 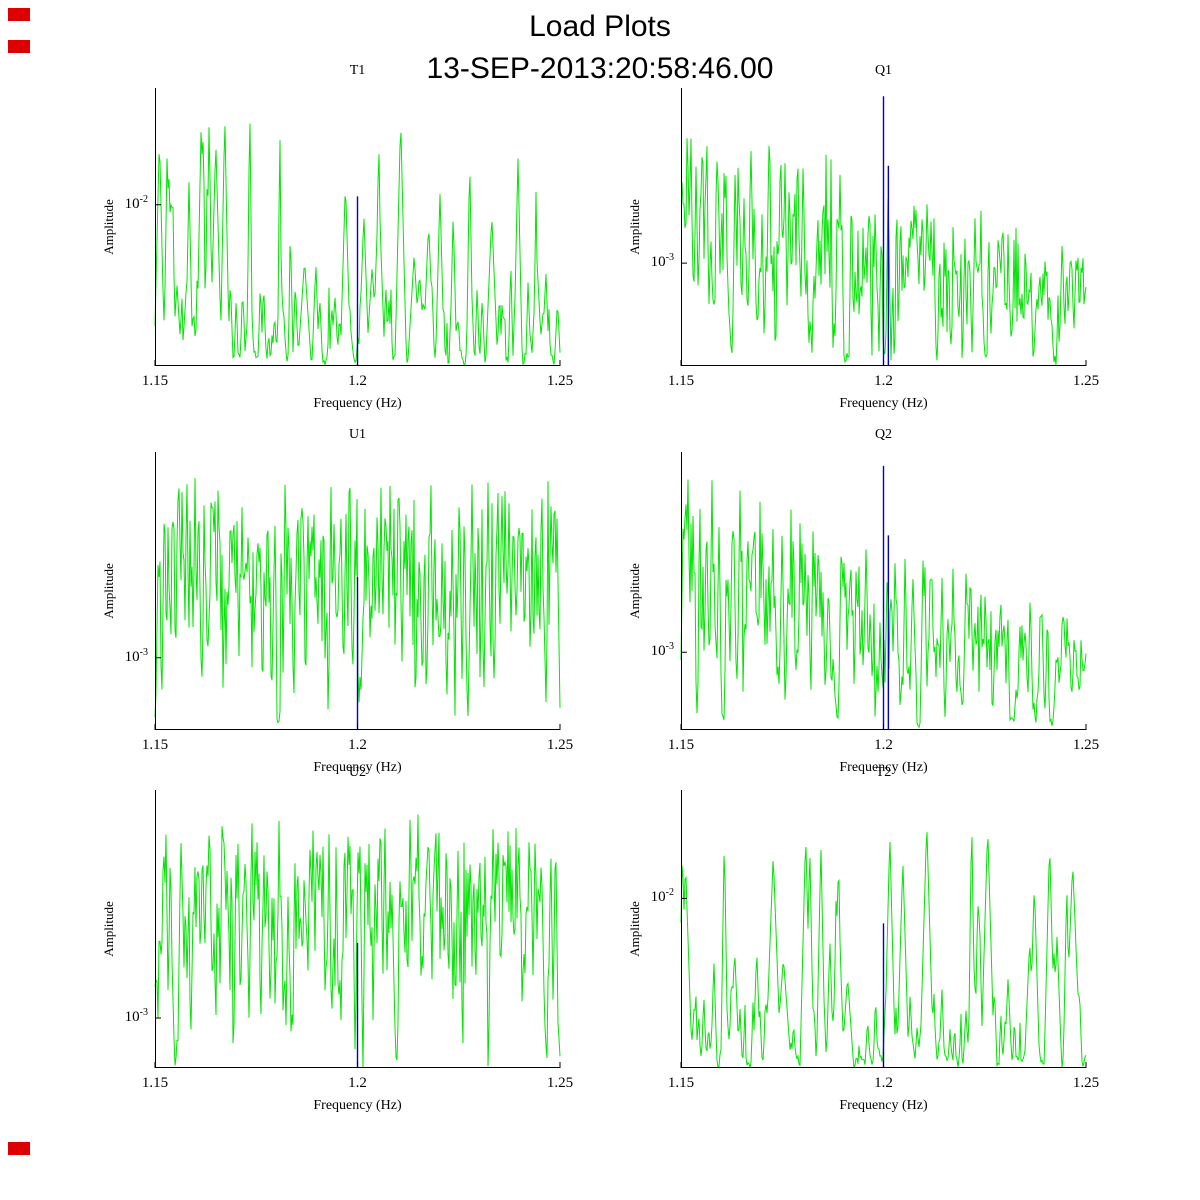 What do you see at coordinates (19, 1148) in the screenshot?
I see `red-marker-bottom` at bounding box center [19, 1148].